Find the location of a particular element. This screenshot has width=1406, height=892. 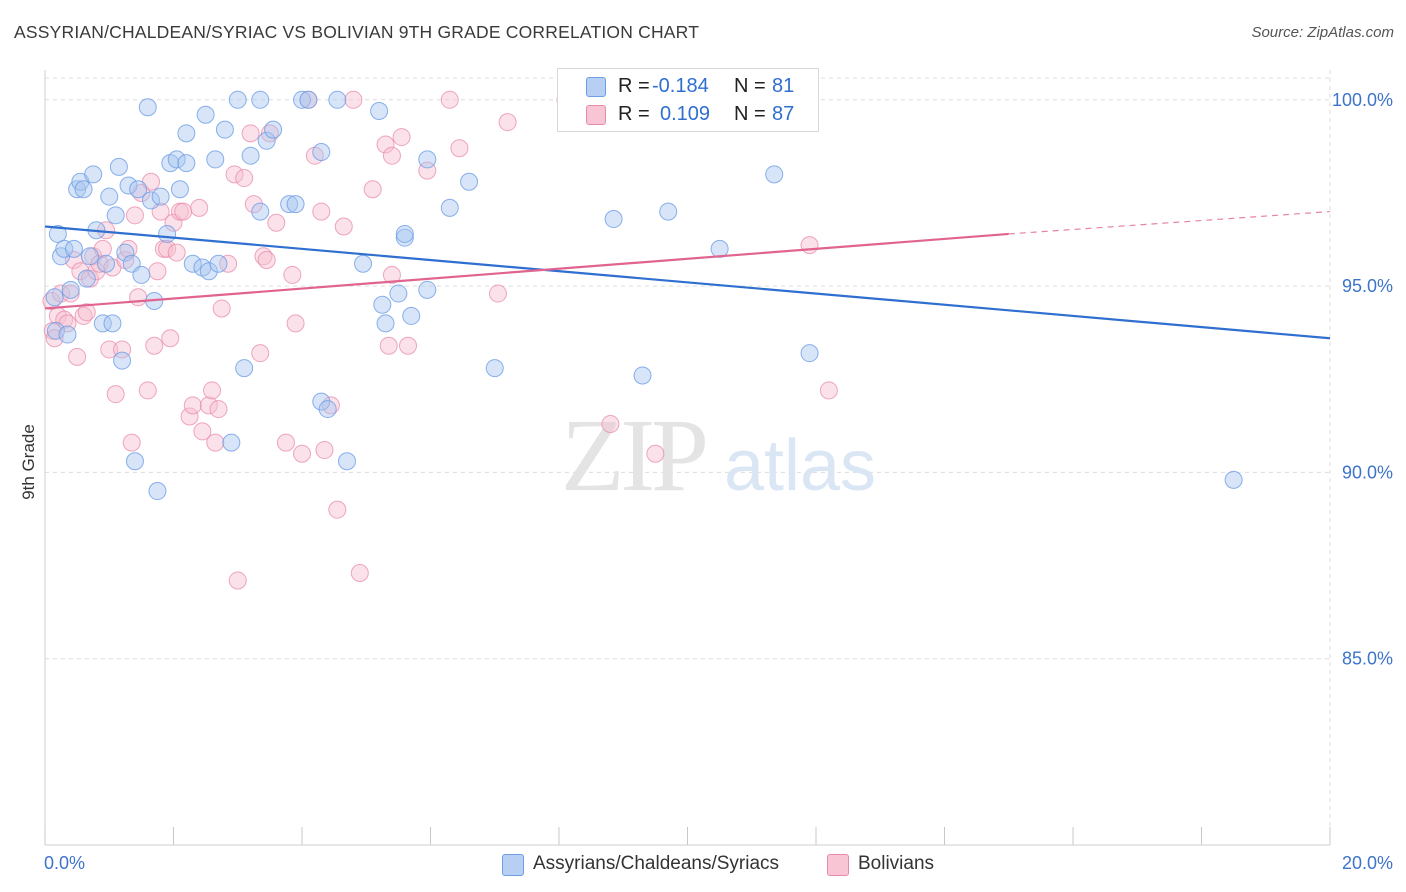

assyrians-trend-line is located at coordinates (687, 282).